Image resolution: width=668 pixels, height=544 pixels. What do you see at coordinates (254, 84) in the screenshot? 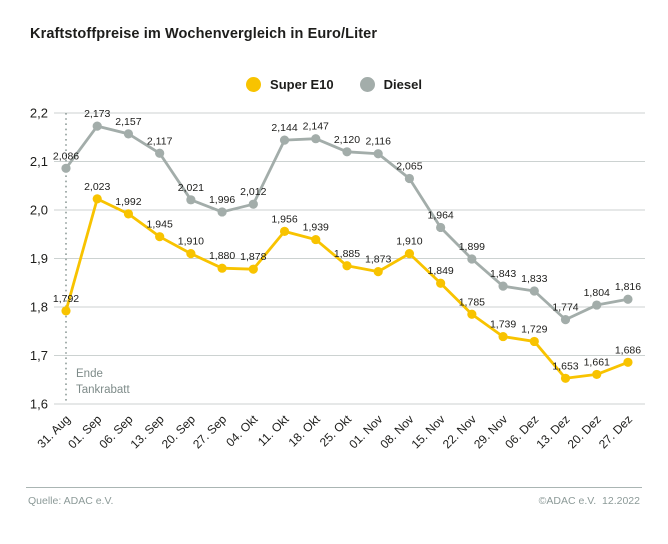
I see `super-e10-legend-dot-icon` at bounding box center [254, 84].